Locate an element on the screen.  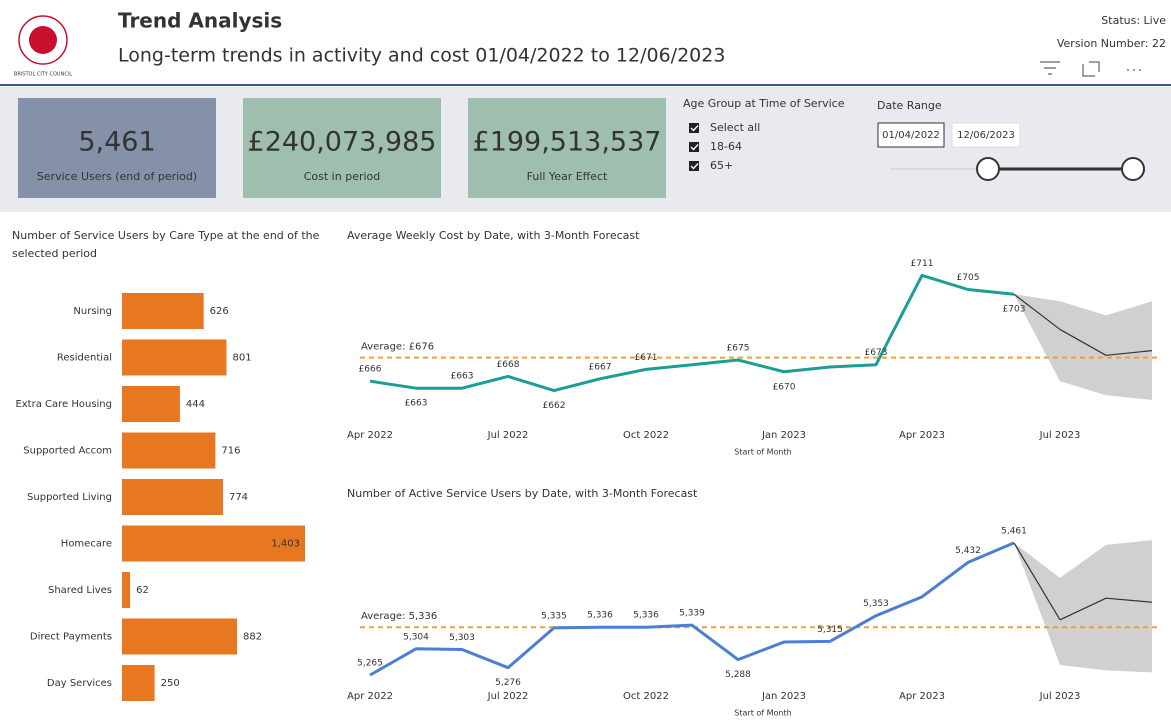
expand-icon is located at coordinates (1091, 69).